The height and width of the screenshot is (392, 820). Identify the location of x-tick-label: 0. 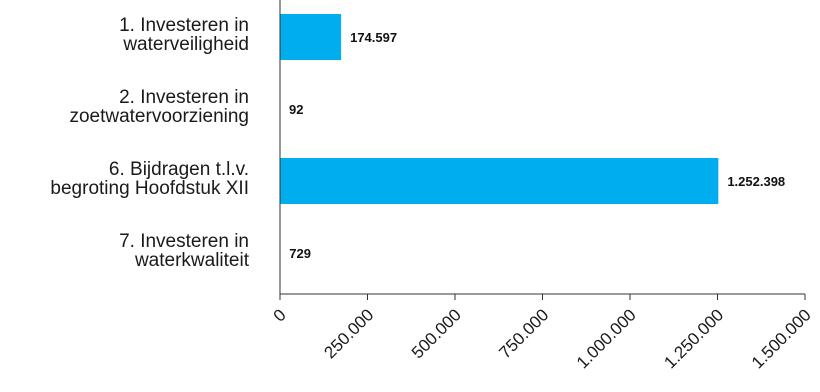
(280, 315).